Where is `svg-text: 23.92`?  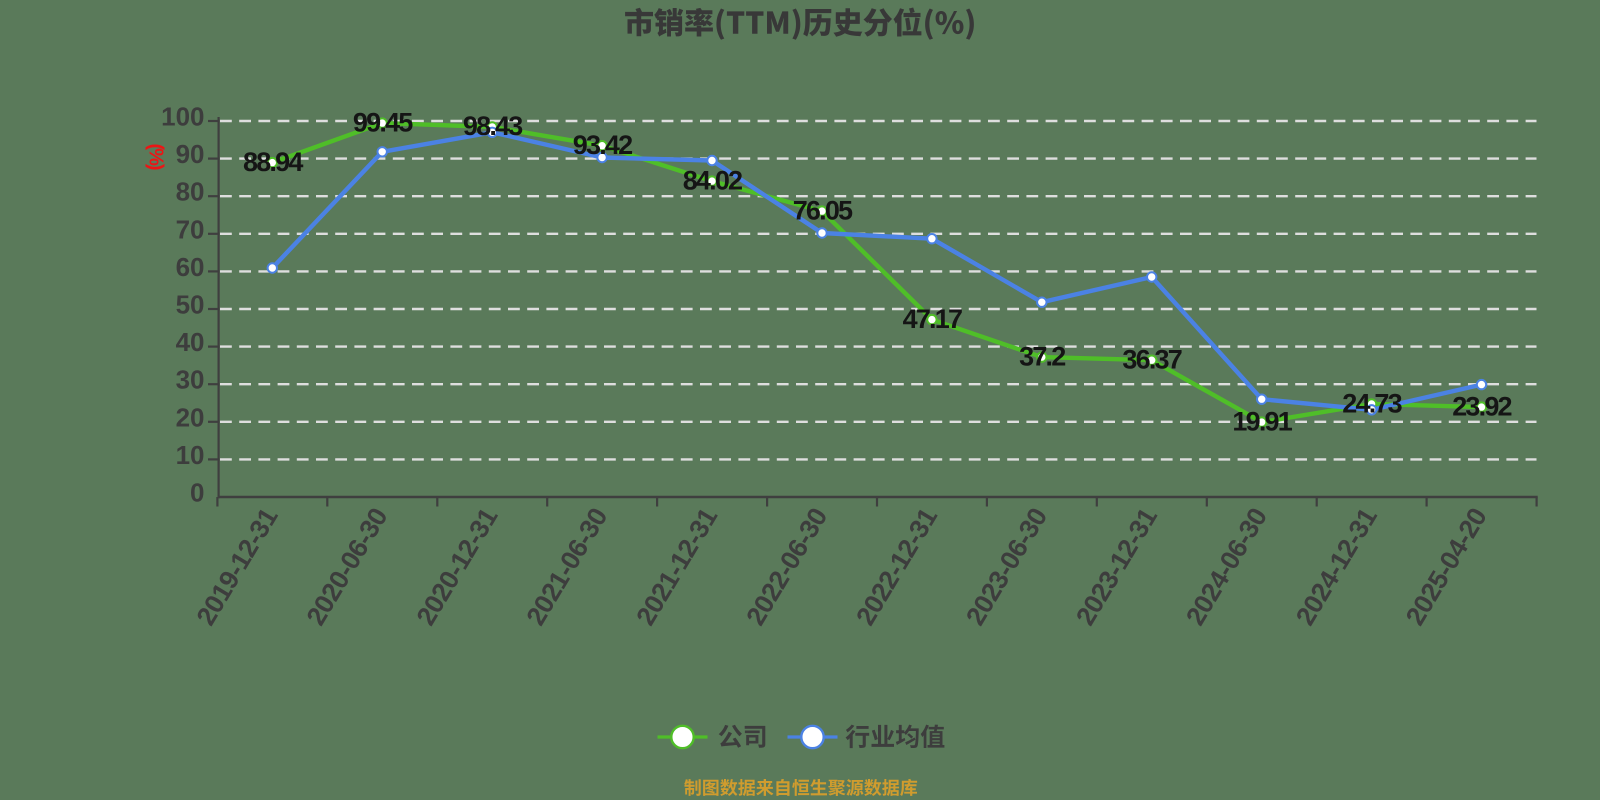
svg-text: 23.92 is located at coordinates (1481, 406).